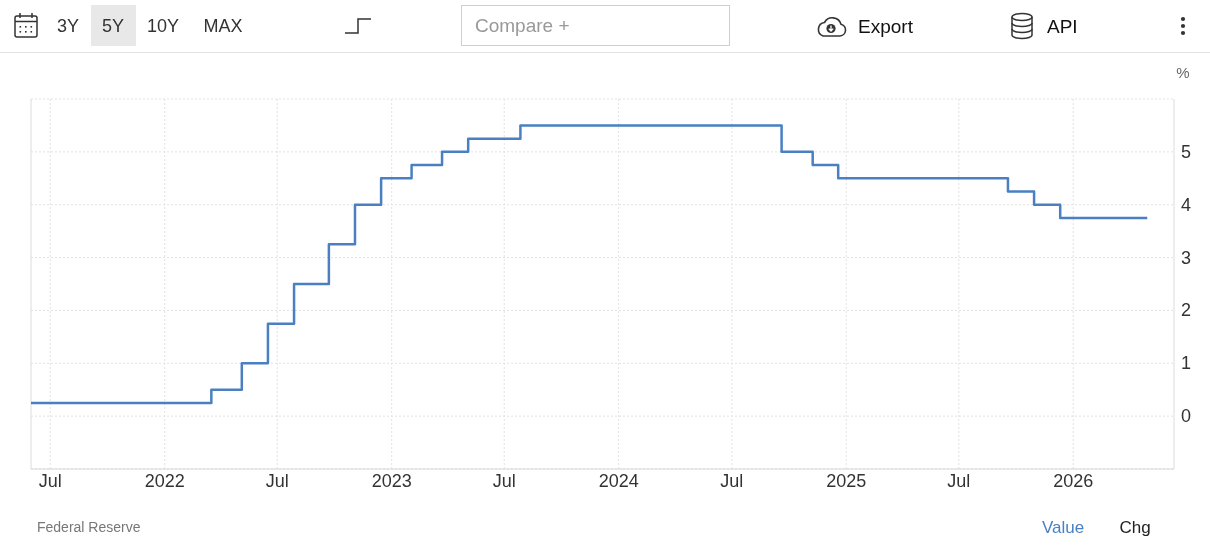  Describe the element at coordinates (391, 481) in the screenshot. I see `x-tick-label: 2023` at that location.